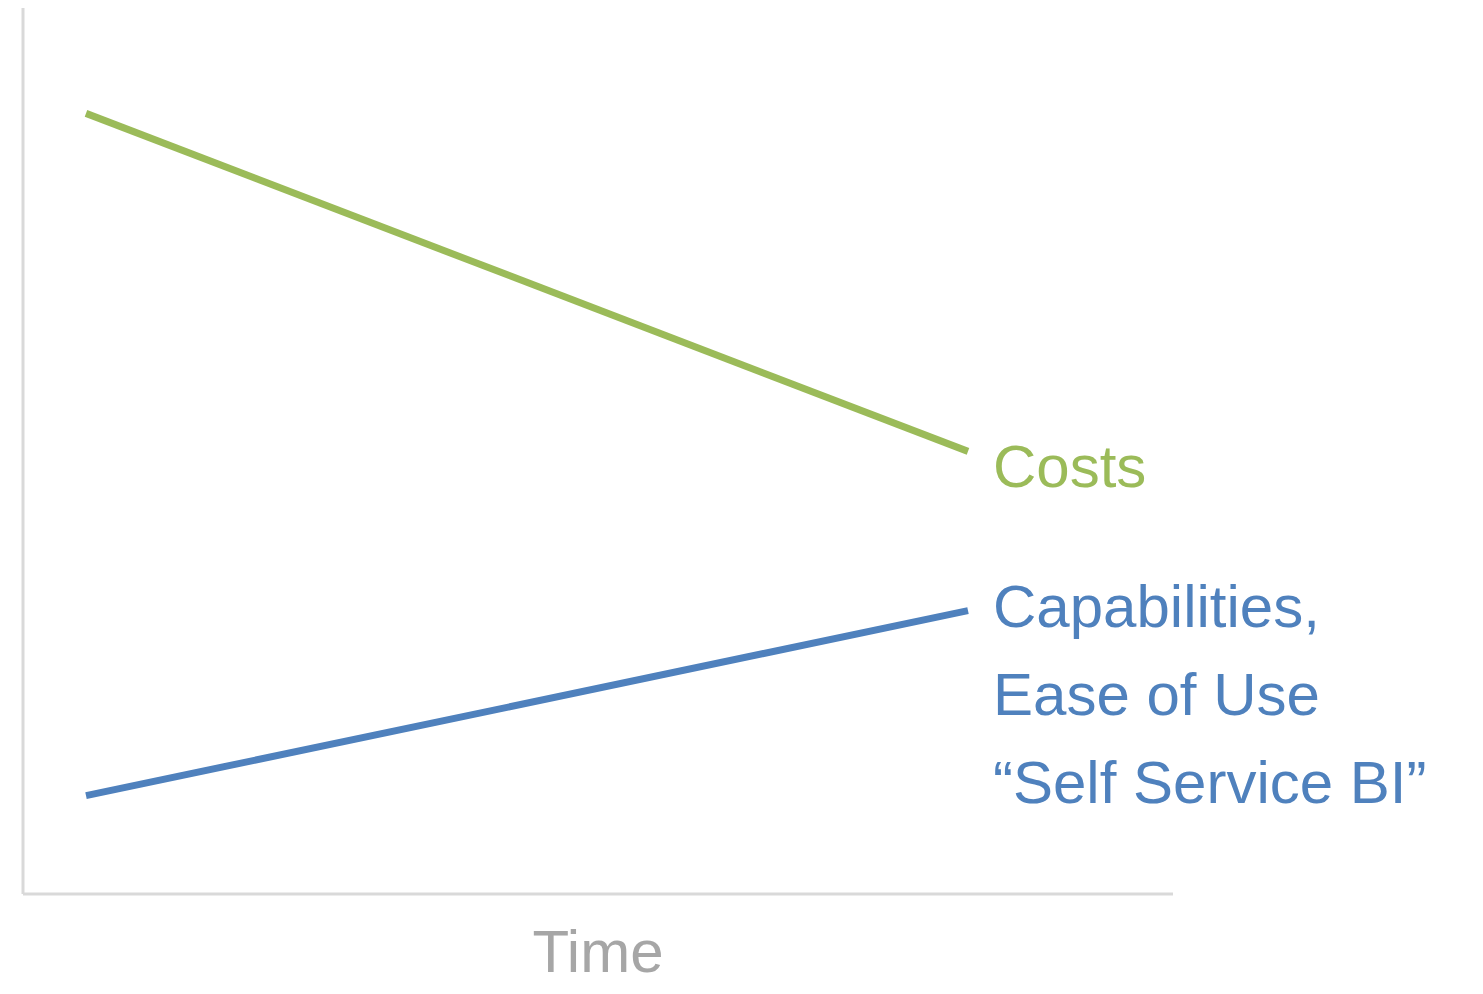 This screenshot has height=994, width=1483. I want to click on x-axis-title: Time, so click(598, 951).